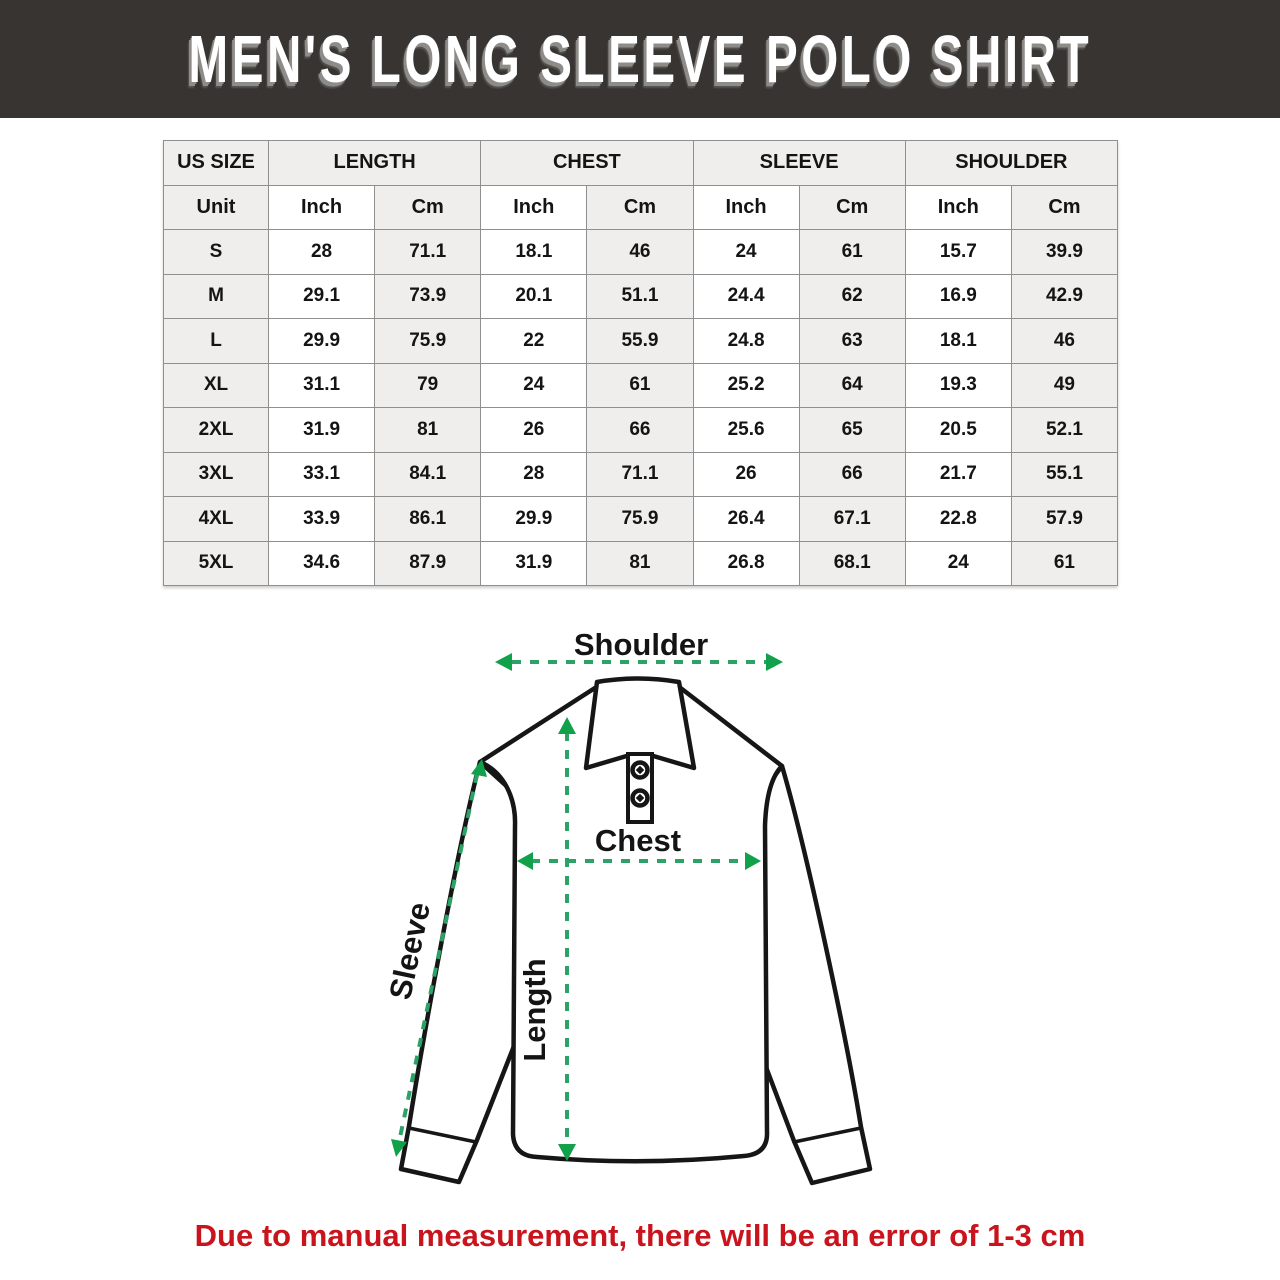 The height and width of the screenshot is (1280, 1280). Describe the element at coordinates (746, 563) in the screenshot. I see `value-cell: 26.8` at that location.